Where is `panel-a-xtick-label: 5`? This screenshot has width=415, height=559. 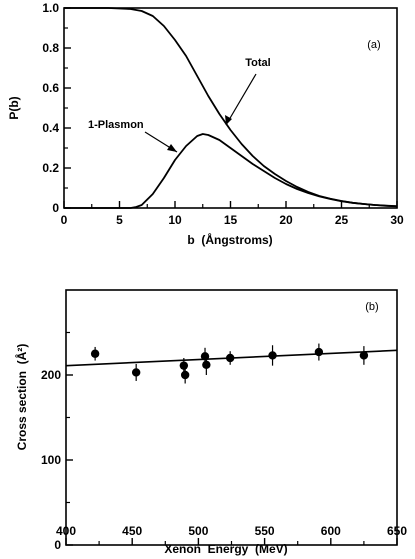 panel-a-xtick-label: 5 is located at coordinates (119, 220).